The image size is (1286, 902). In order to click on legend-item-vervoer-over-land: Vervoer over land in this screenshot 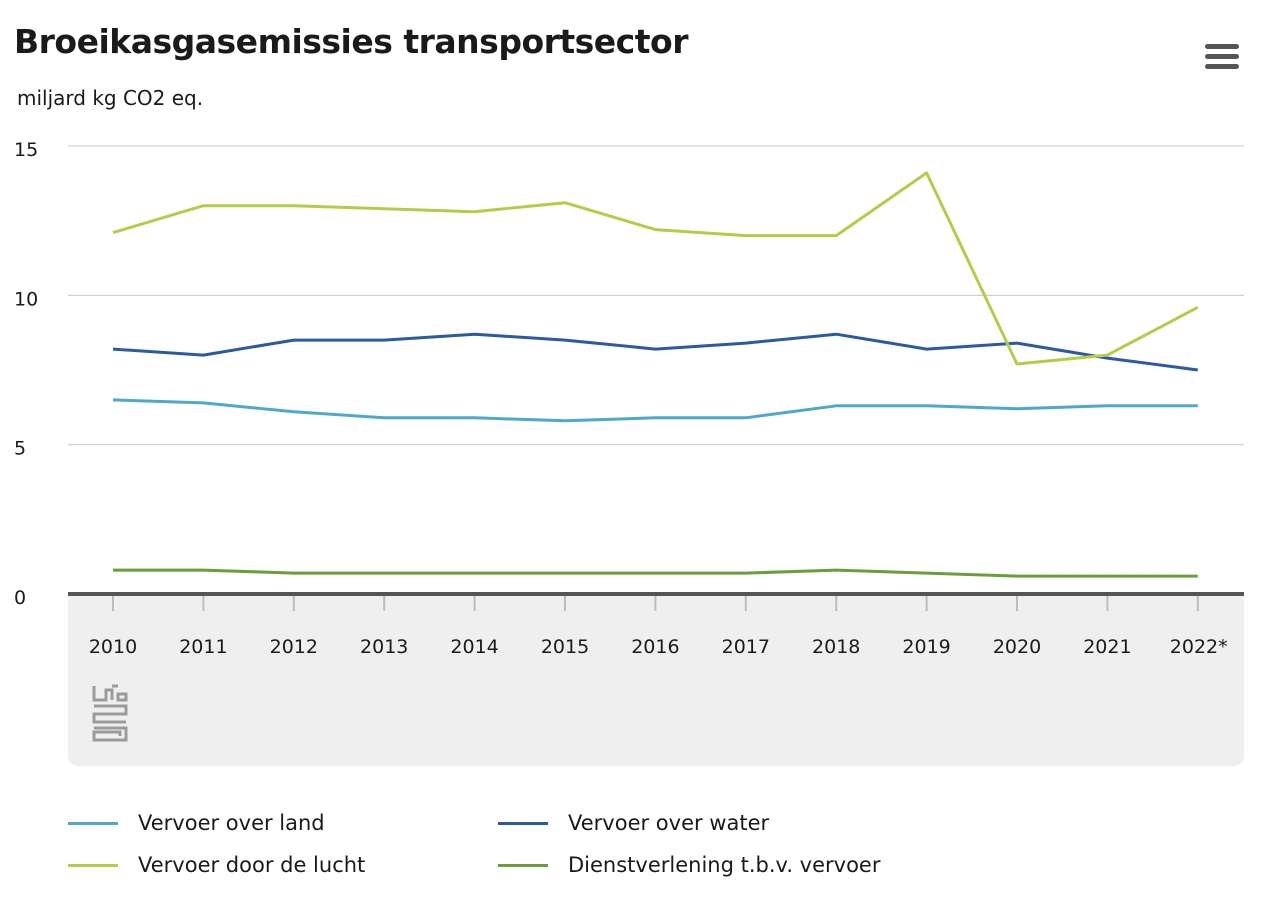, I will do `click(196, 823)`.